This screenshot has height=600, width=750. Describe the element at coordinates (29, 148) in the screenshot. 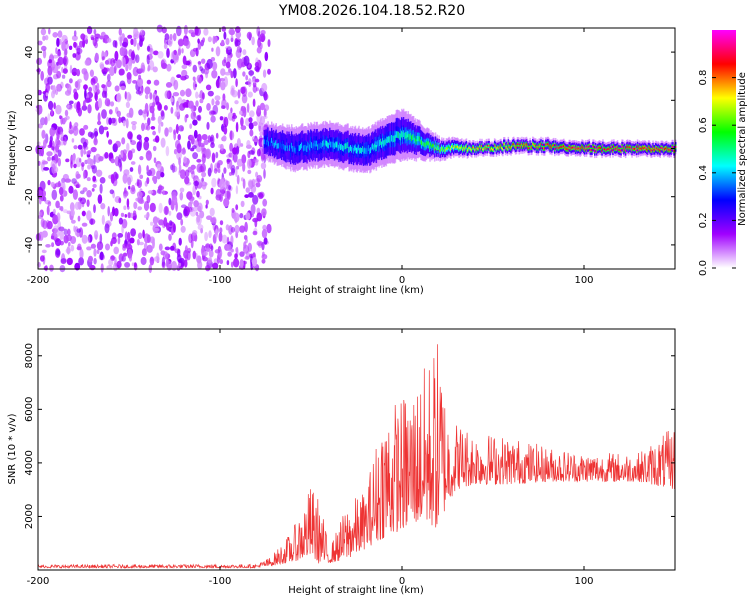

I see `y-tick-label: 0` at that location.